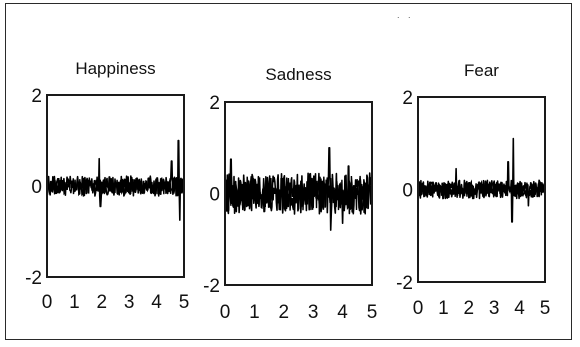  I want to click on panel-title: Sadness, so click(298, 74).